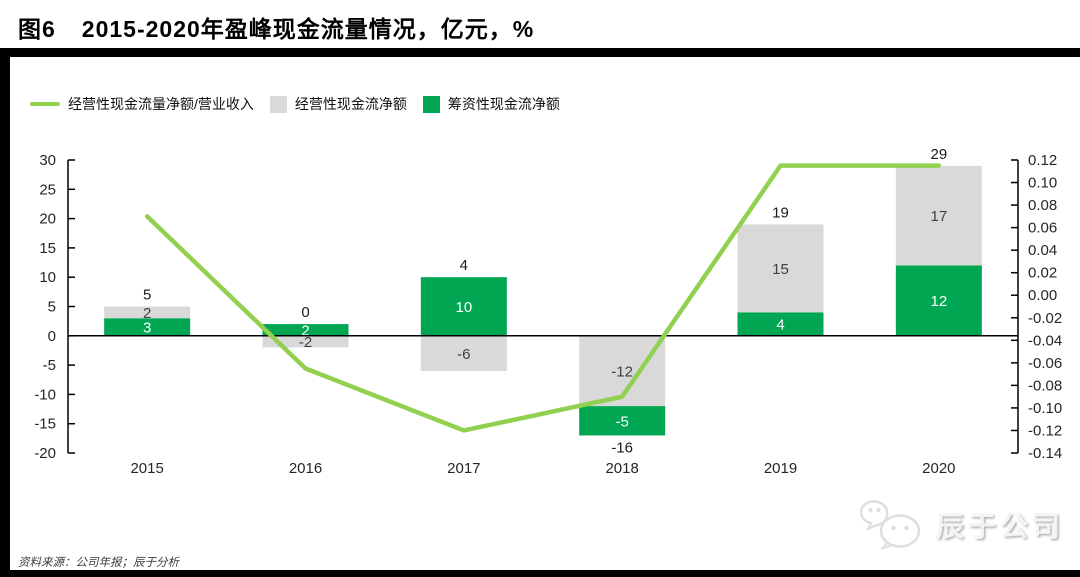 Image resolution: width=1080 pixels, height=577 pixels. Describe the element at coordinates (1045, 363) in the screenshot. I see `right-axis-tick-label: -0.06` at that location.